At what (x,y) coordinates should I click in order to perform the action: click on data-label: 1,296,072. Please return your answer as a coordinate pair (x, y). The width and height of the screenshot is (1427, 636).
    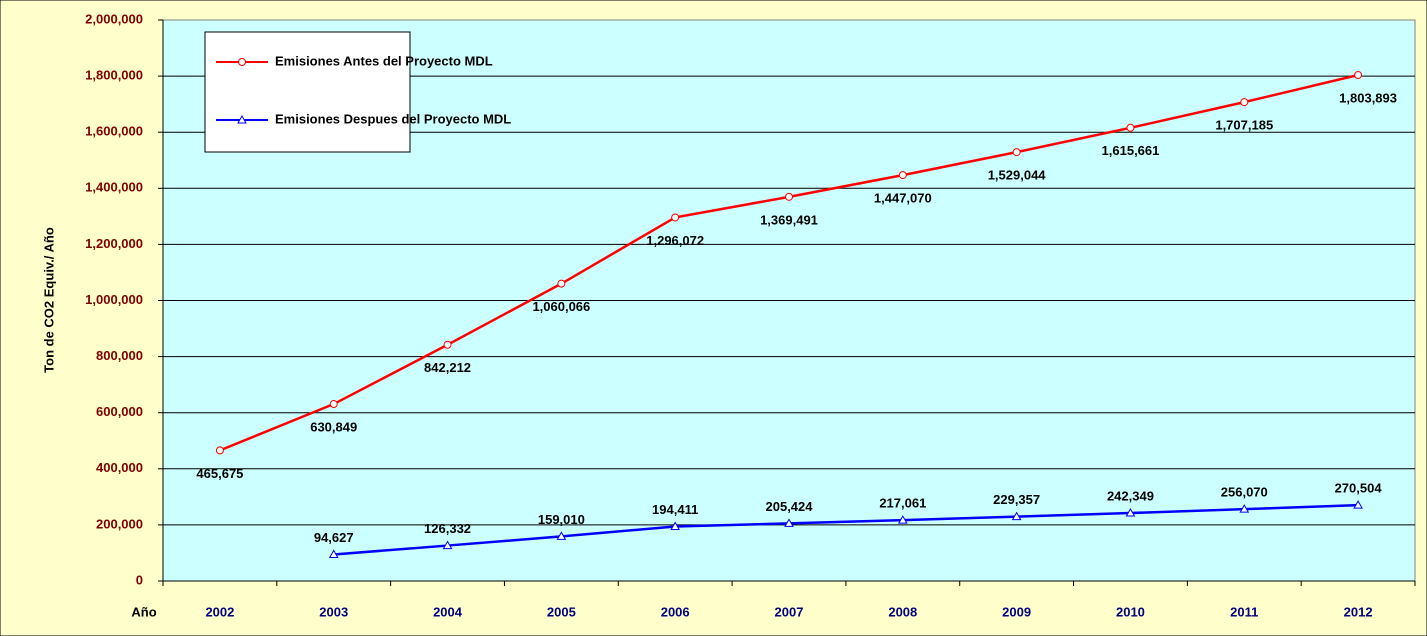
    Looking at the image, I should click on (675, 240).